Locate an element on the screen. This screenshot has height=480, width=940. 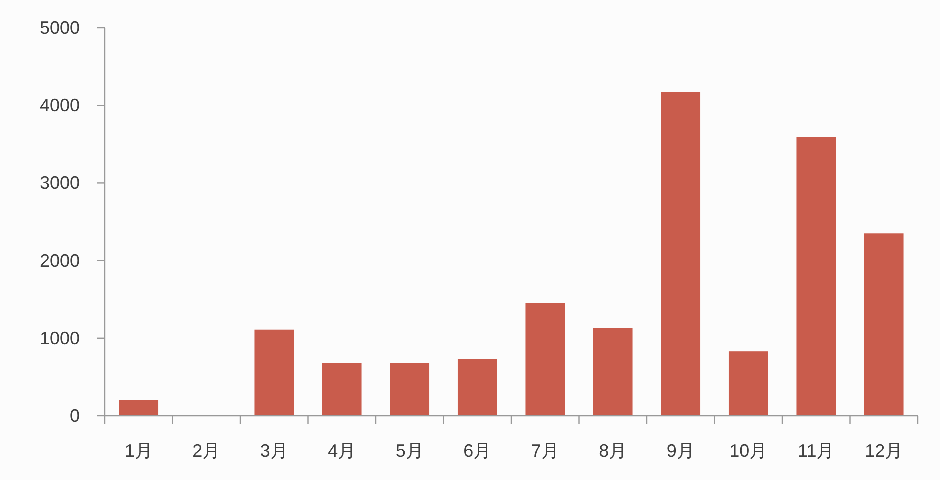
y-tick-label: 3000 is located at coordinates (60, 183).